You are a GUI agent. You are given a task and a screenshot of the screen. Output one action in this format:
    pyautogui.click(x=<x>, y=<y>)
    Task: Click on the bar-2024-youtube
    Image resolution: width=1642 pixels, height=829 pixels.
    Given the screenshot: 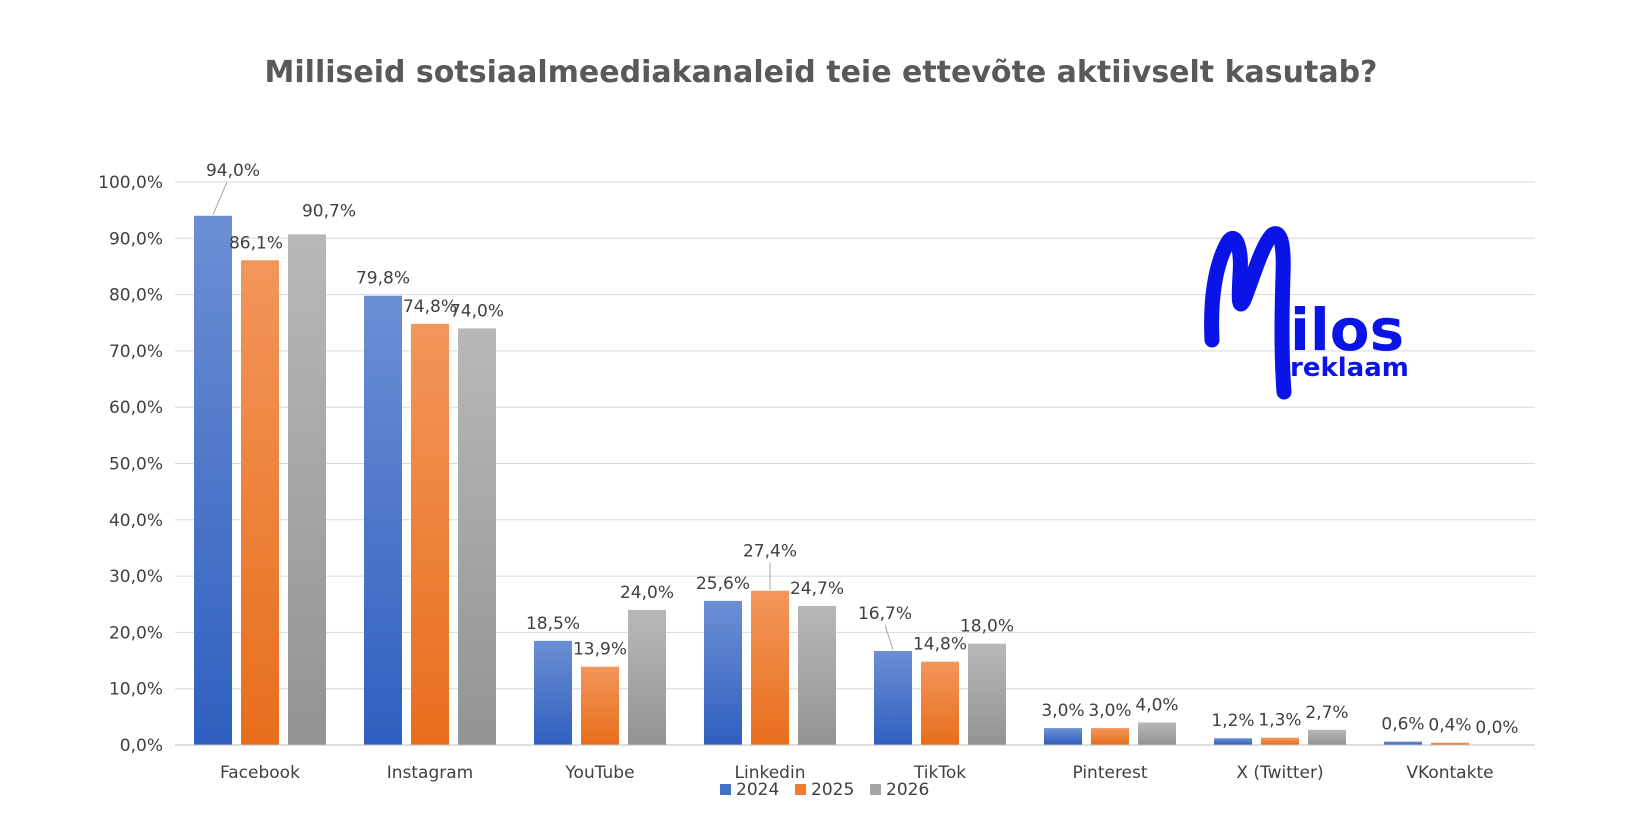 What is the action you would take?
    pyautogui.click(x=553, y=692)
    